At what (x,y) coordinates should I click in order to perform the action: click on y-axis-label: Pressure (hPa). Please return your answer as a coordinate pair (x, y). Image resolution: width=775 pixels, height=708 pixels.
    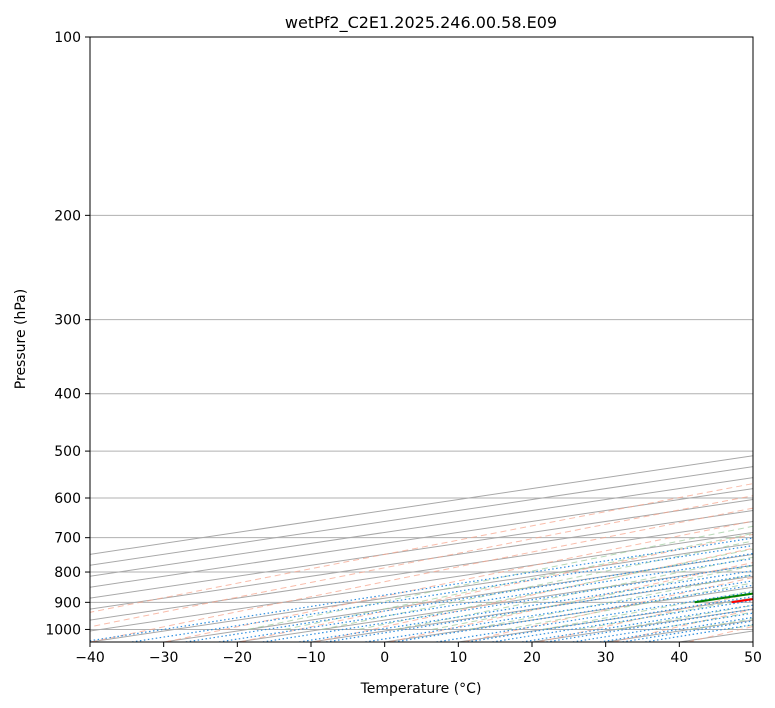
    Looking at the image, I should click on (21, 339).